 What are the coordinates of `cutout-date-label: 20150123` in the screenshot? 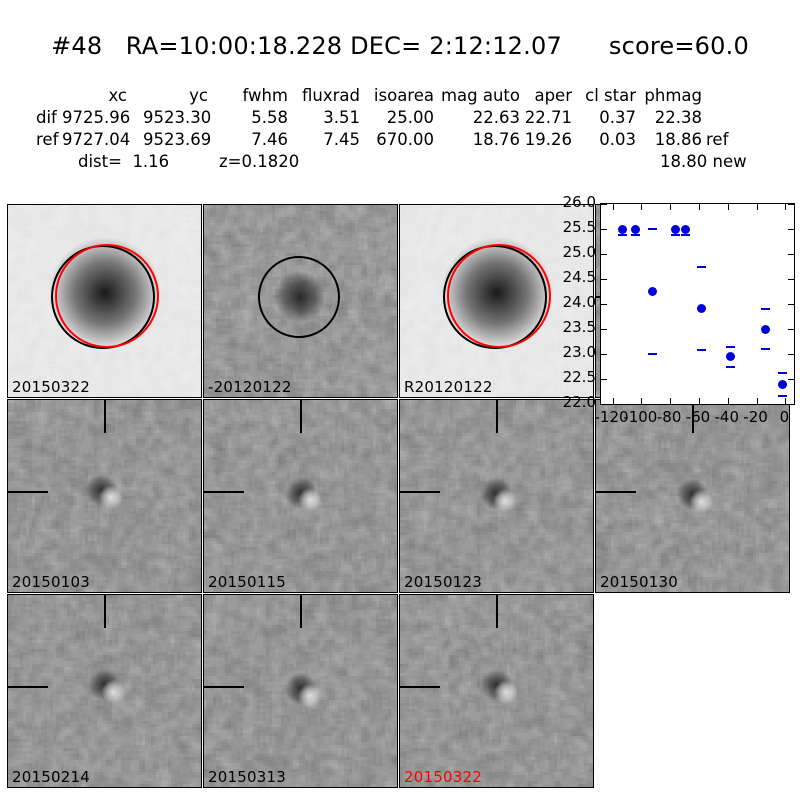 It's located at (443, 582).